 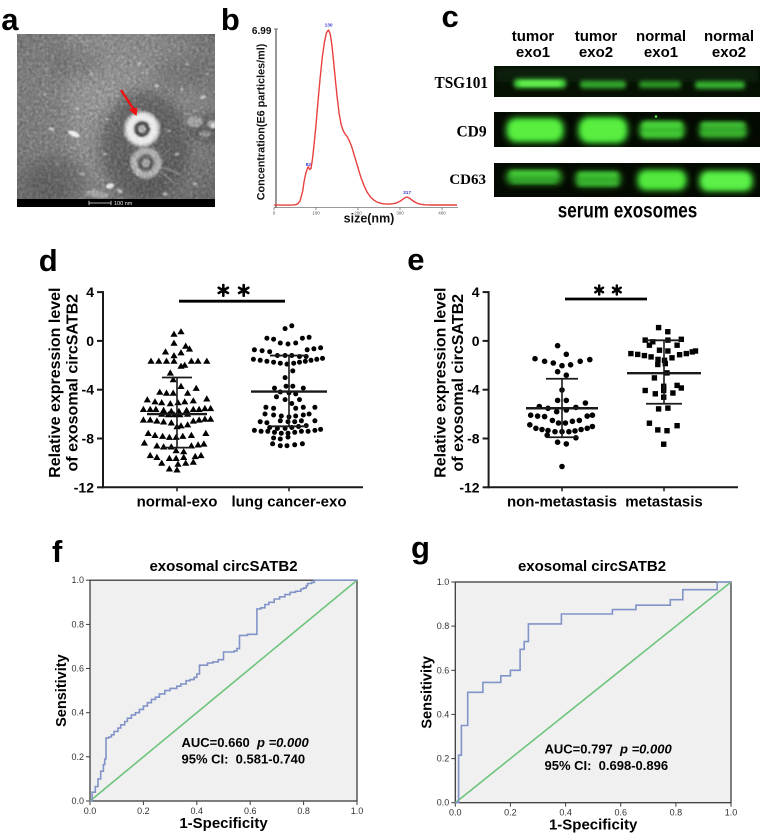 I want to click on svg-text: lung cancer-exo, so click(x=288, y=501).